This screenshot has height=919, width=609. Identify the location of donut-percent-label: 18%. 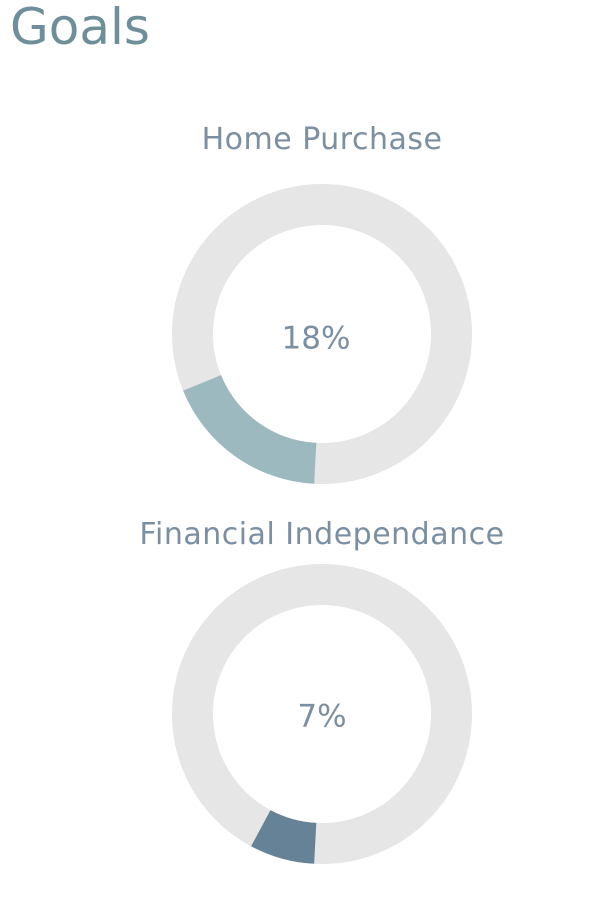
(316, 339).